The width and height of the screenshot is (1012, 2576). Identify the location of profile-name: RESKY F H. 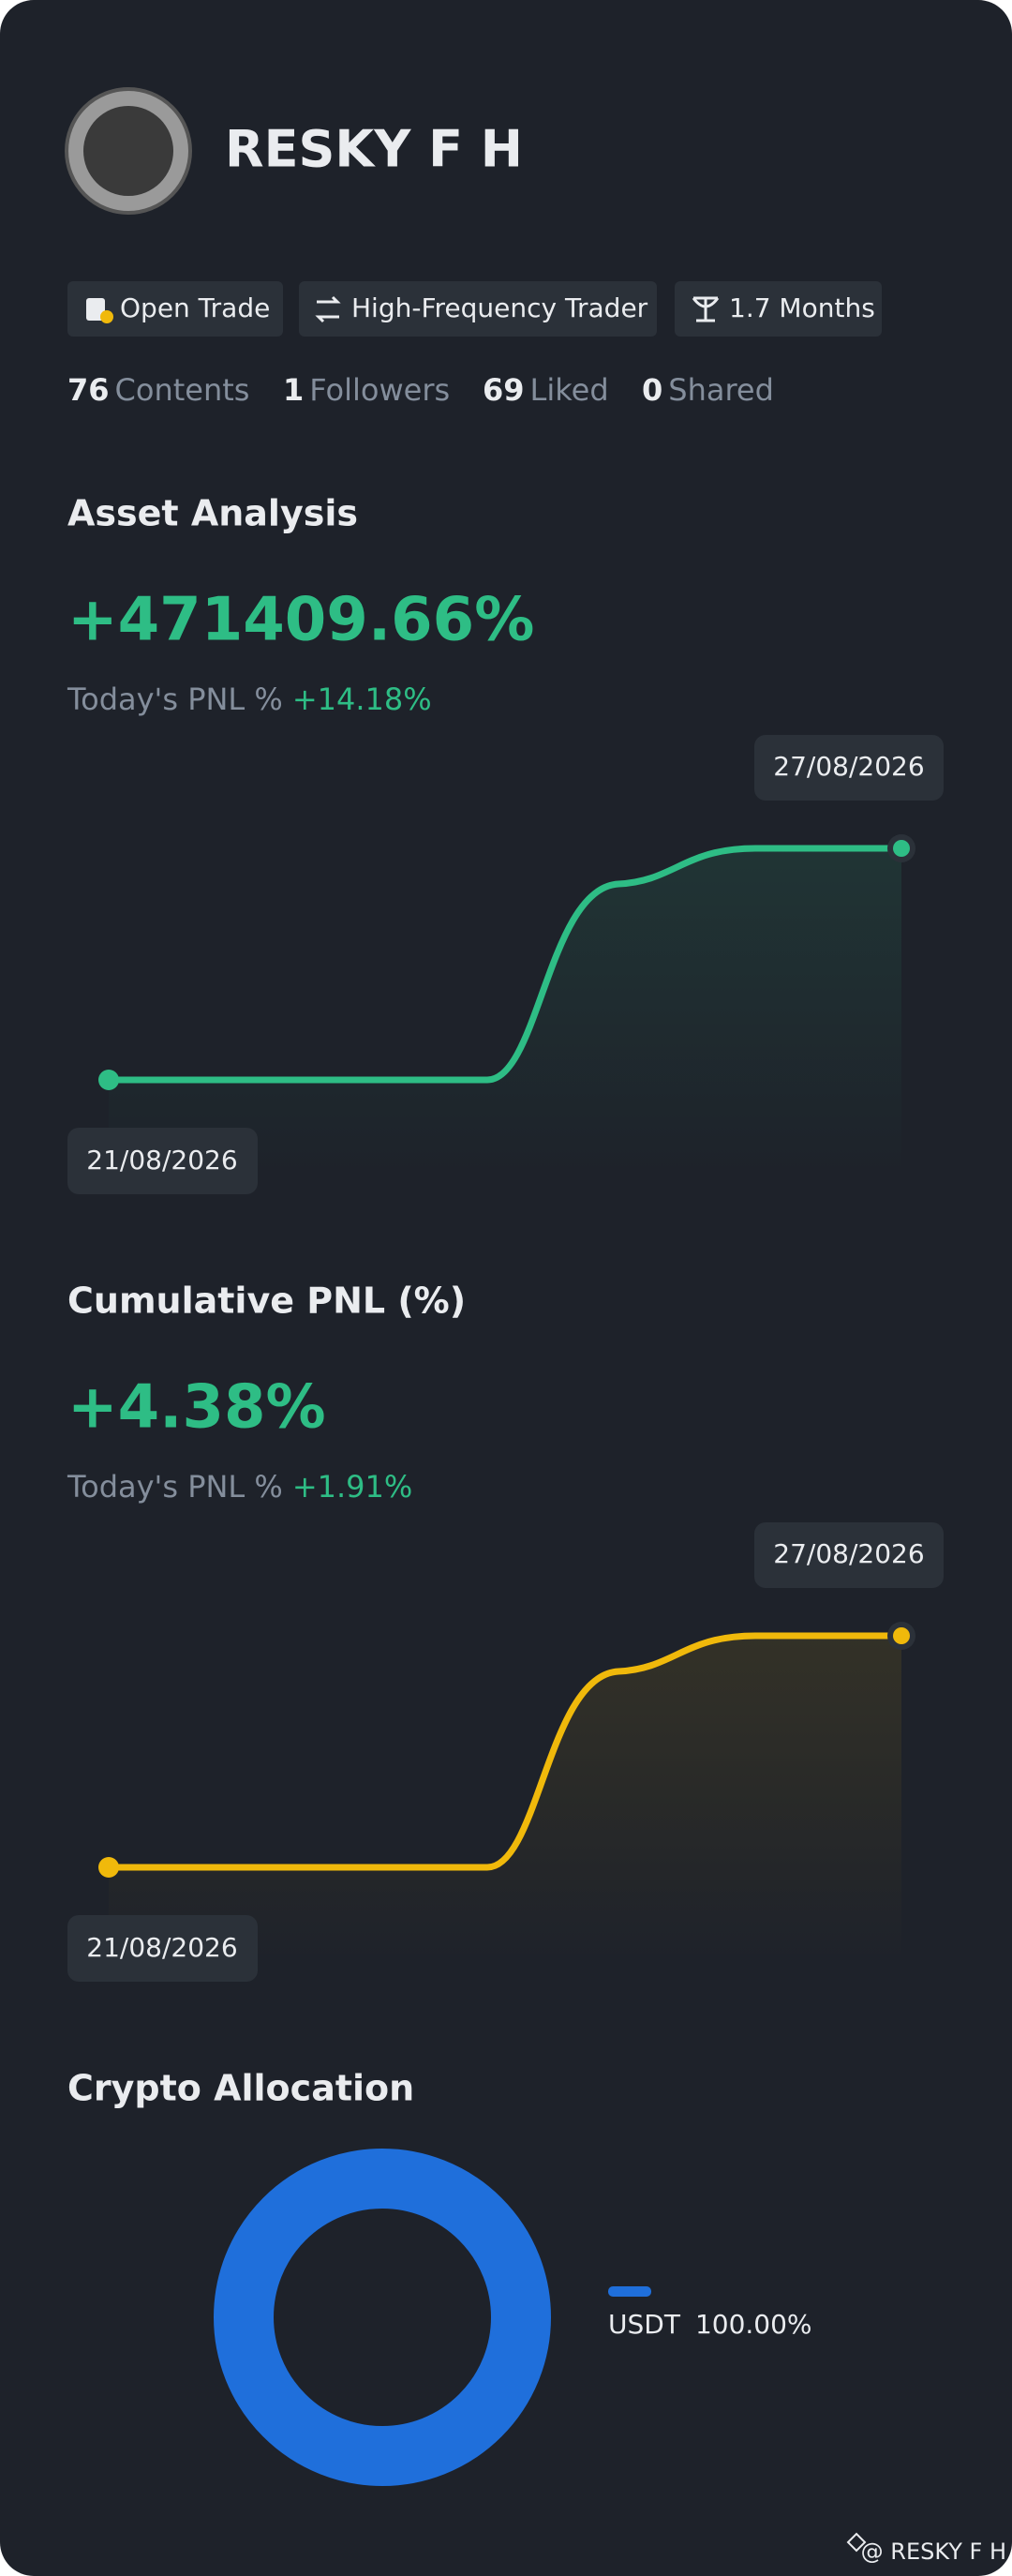
(374, 149).